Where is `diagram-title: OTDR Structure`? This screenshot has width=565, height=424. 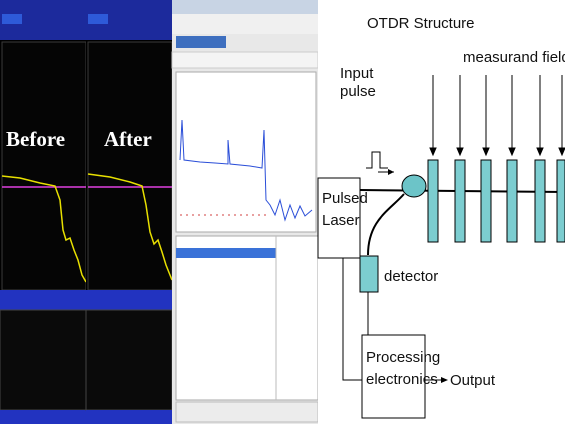
diagram-title: OTDR Structure is located at coordinates (421, 23).